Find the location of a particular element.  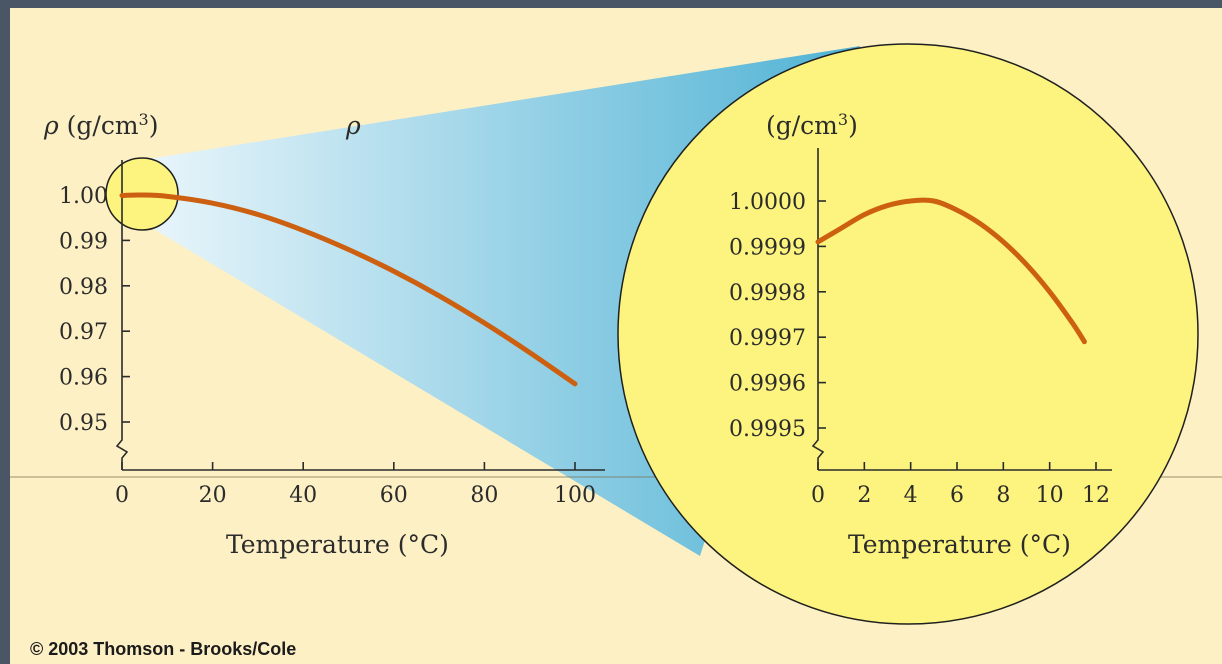

right-x-tick-label: 4 is located at coordinates (911, 495).